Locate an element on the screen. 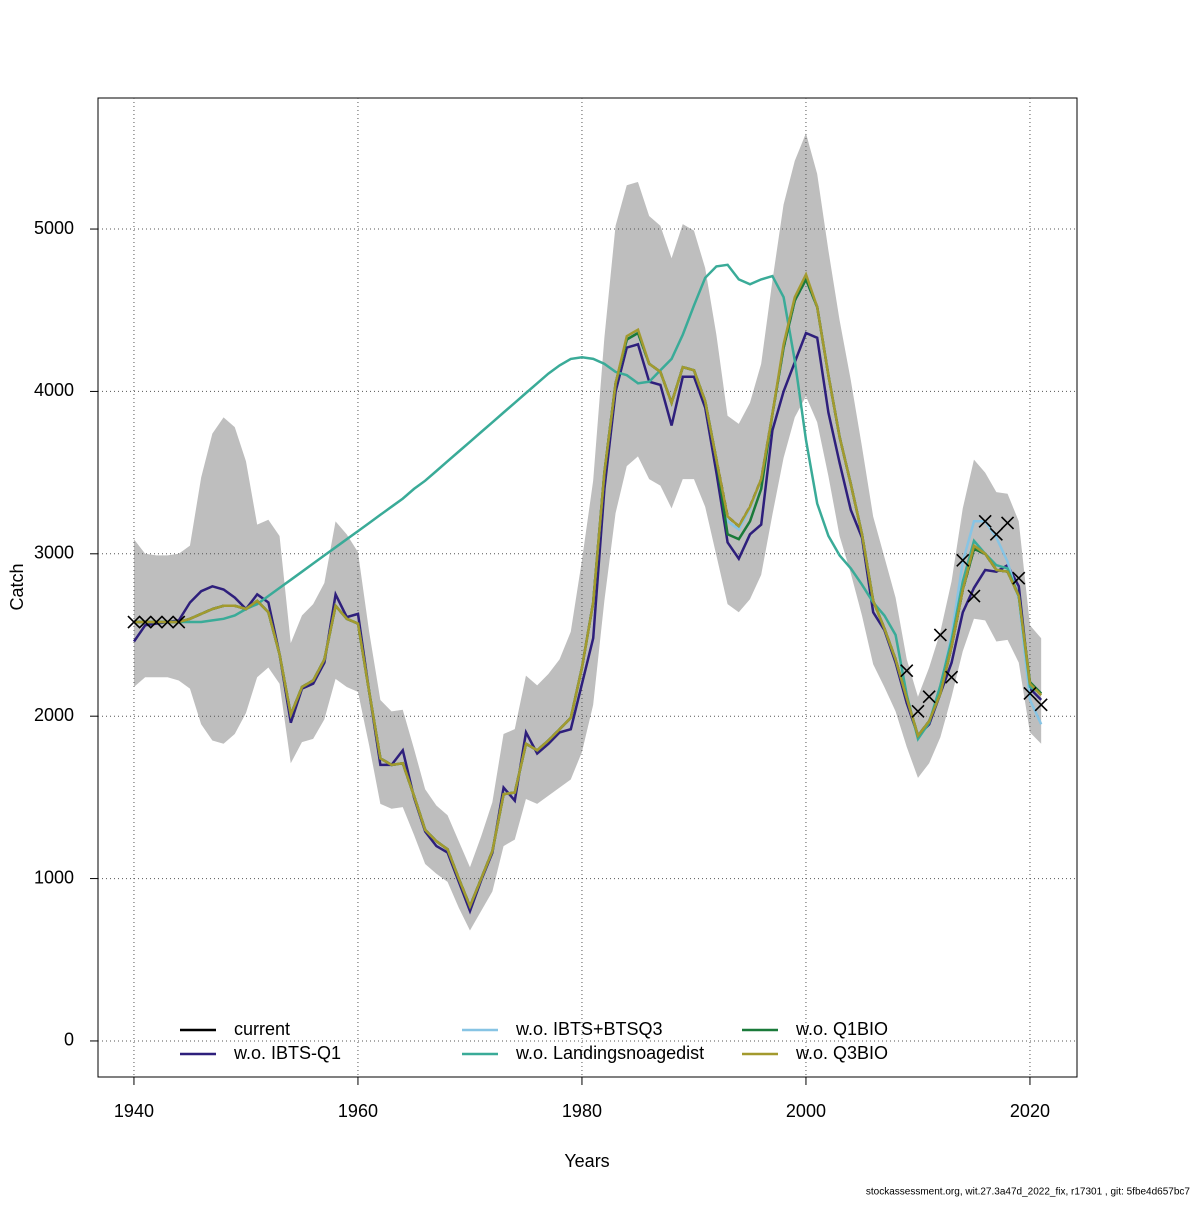 The height and width of the screenshot is (1205, 1200). legend-label: w.o. Q1BIO is located at coordinates (841, 1029).